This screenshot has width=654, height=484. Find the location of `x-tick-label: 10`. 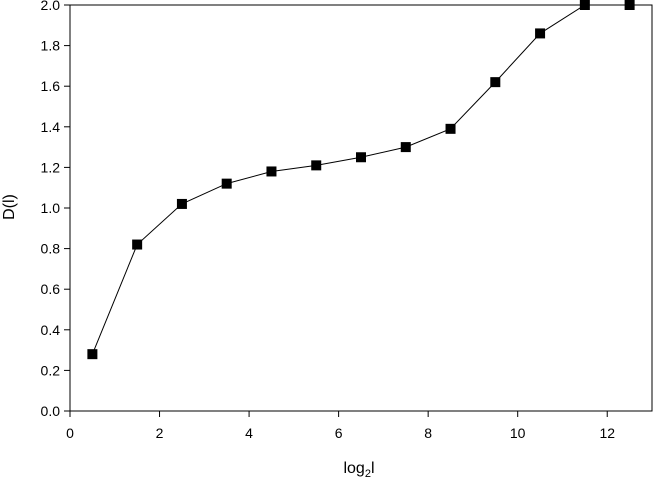

x-tick-label: 10 is located at coordinates (518, 433).